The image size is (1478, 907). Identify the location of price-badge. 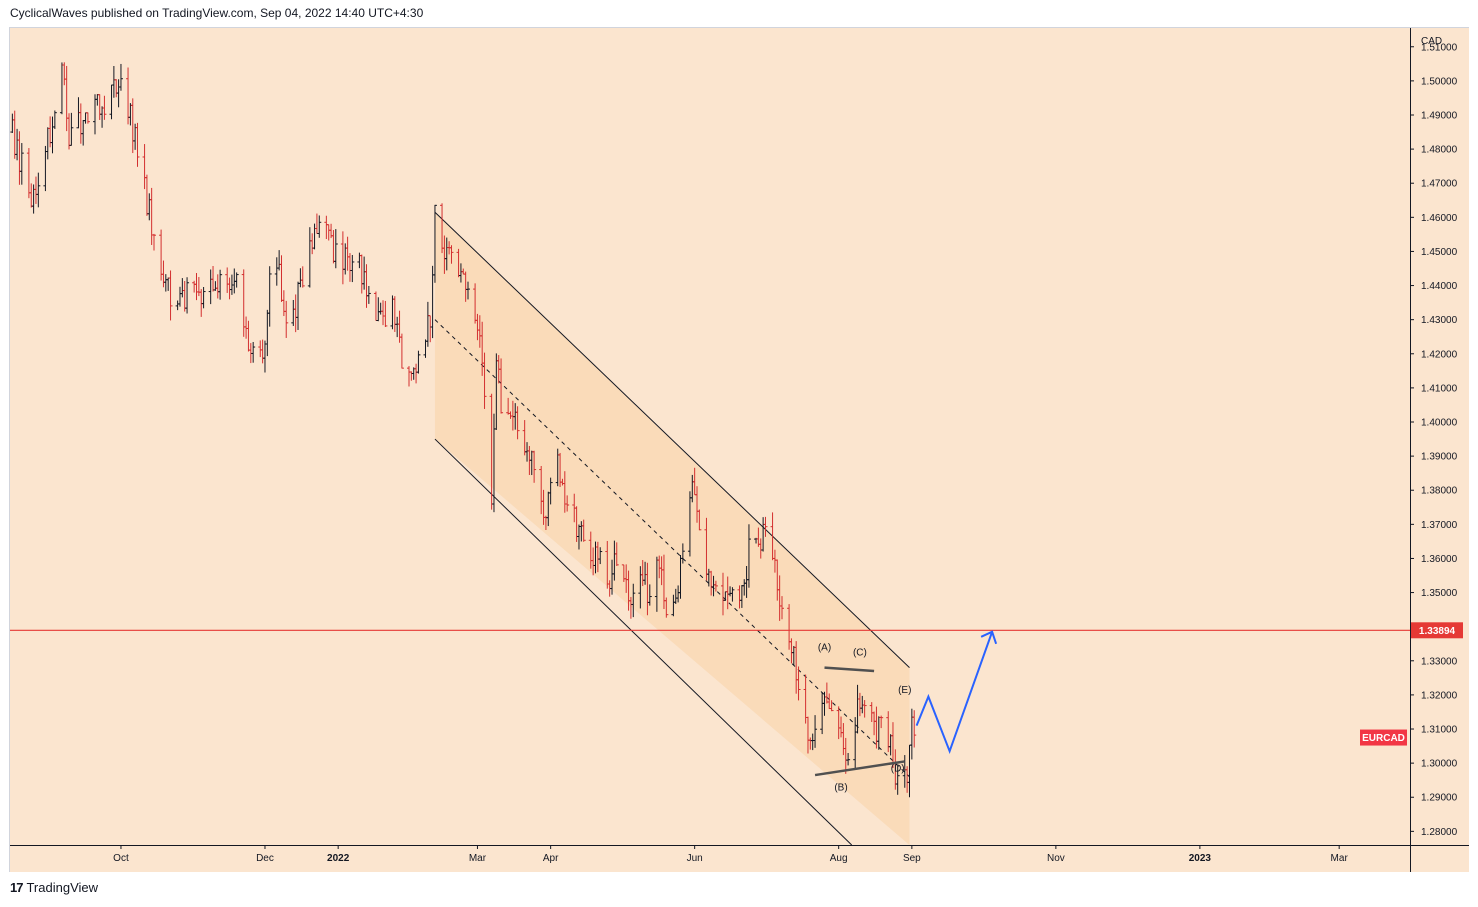
(1437, 630).